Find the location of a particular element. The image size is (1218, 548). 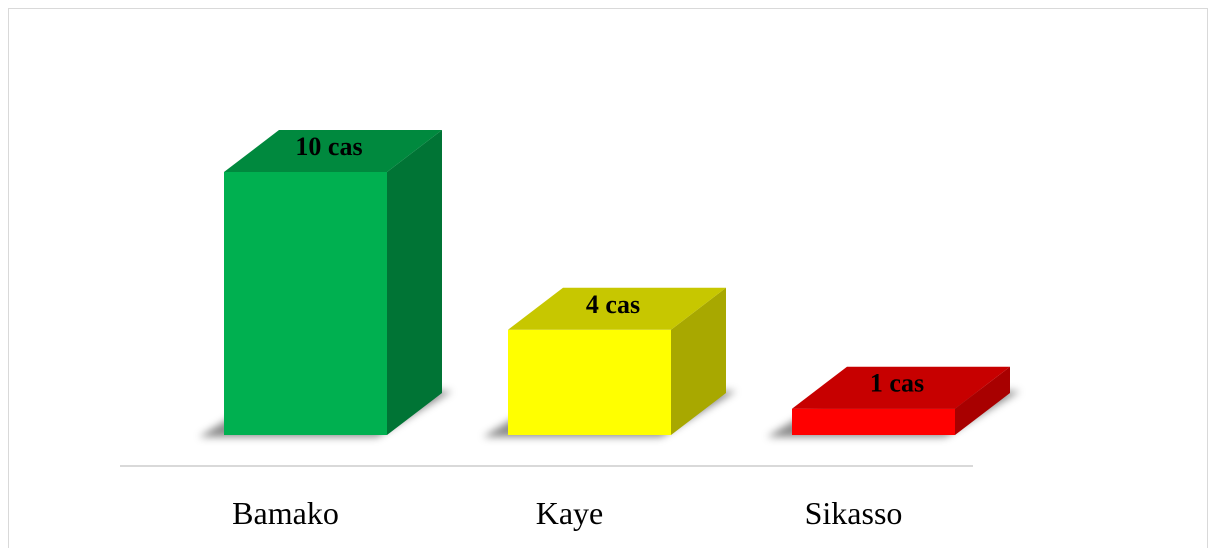

category-labels: Bamako Kaye Sikasso is located at coordinates (567, 513).